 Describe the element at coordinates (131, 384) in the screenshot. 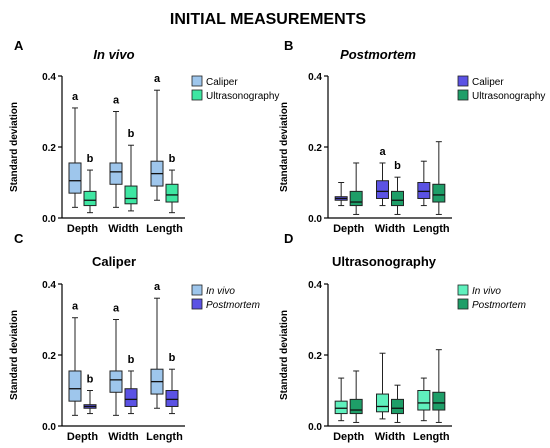

I see `box-postmortem-width: b` at that location.